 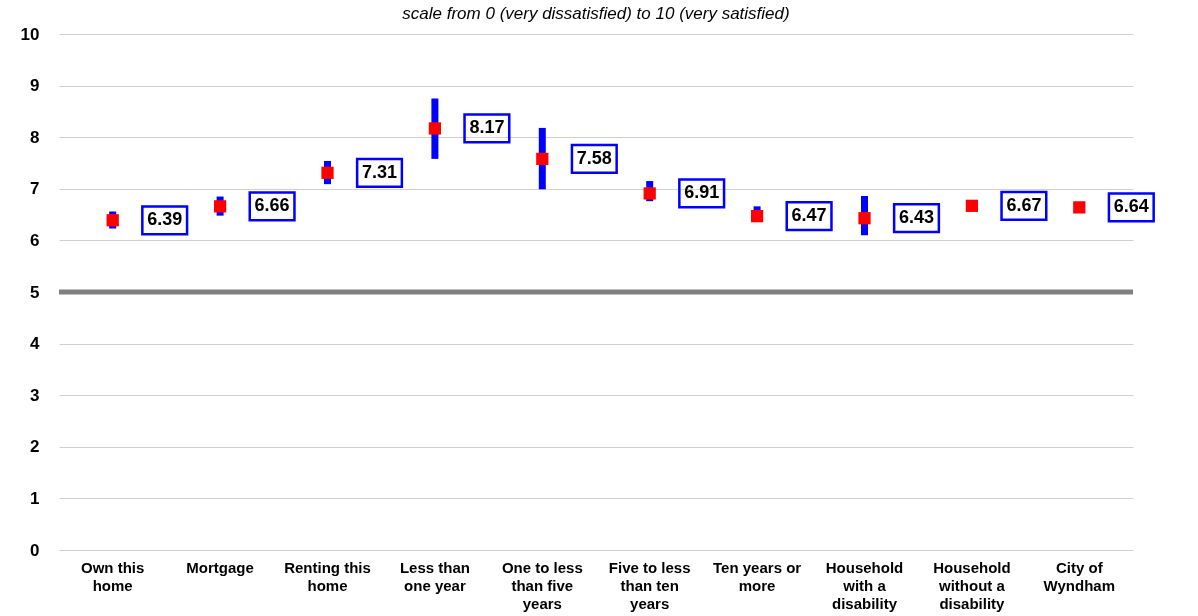 What do you see at coordinates (434, 576) in the screenshot?
I see `x-tick-label: Less than one year` at bounding box center [434, 576].